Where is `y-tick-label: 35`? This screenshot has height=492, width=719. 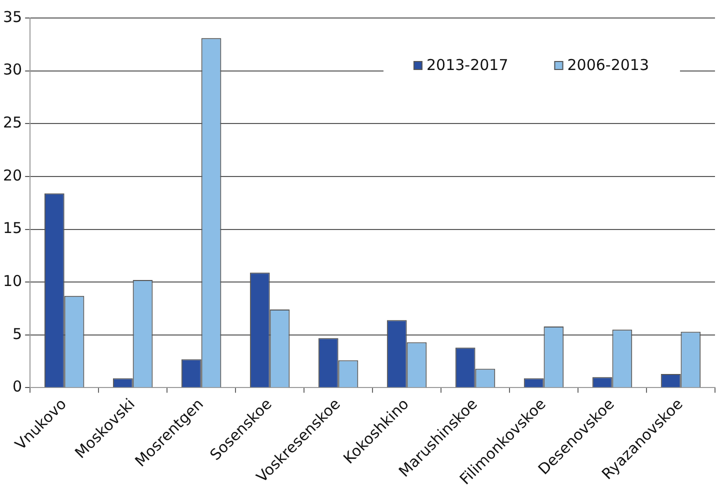
y-tick-label: 35 is located at coordinates (12, 17).